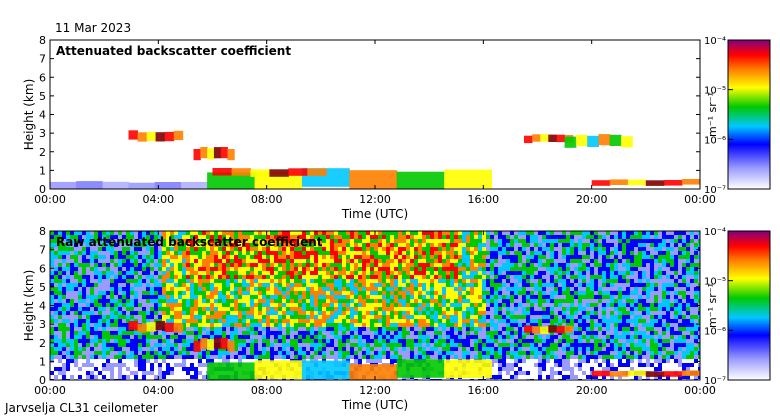  Describe the element at coordinates (81, 408) in the screenshot. I see `instrument-label: Jarvselja CL31 ceilometer` at that location.